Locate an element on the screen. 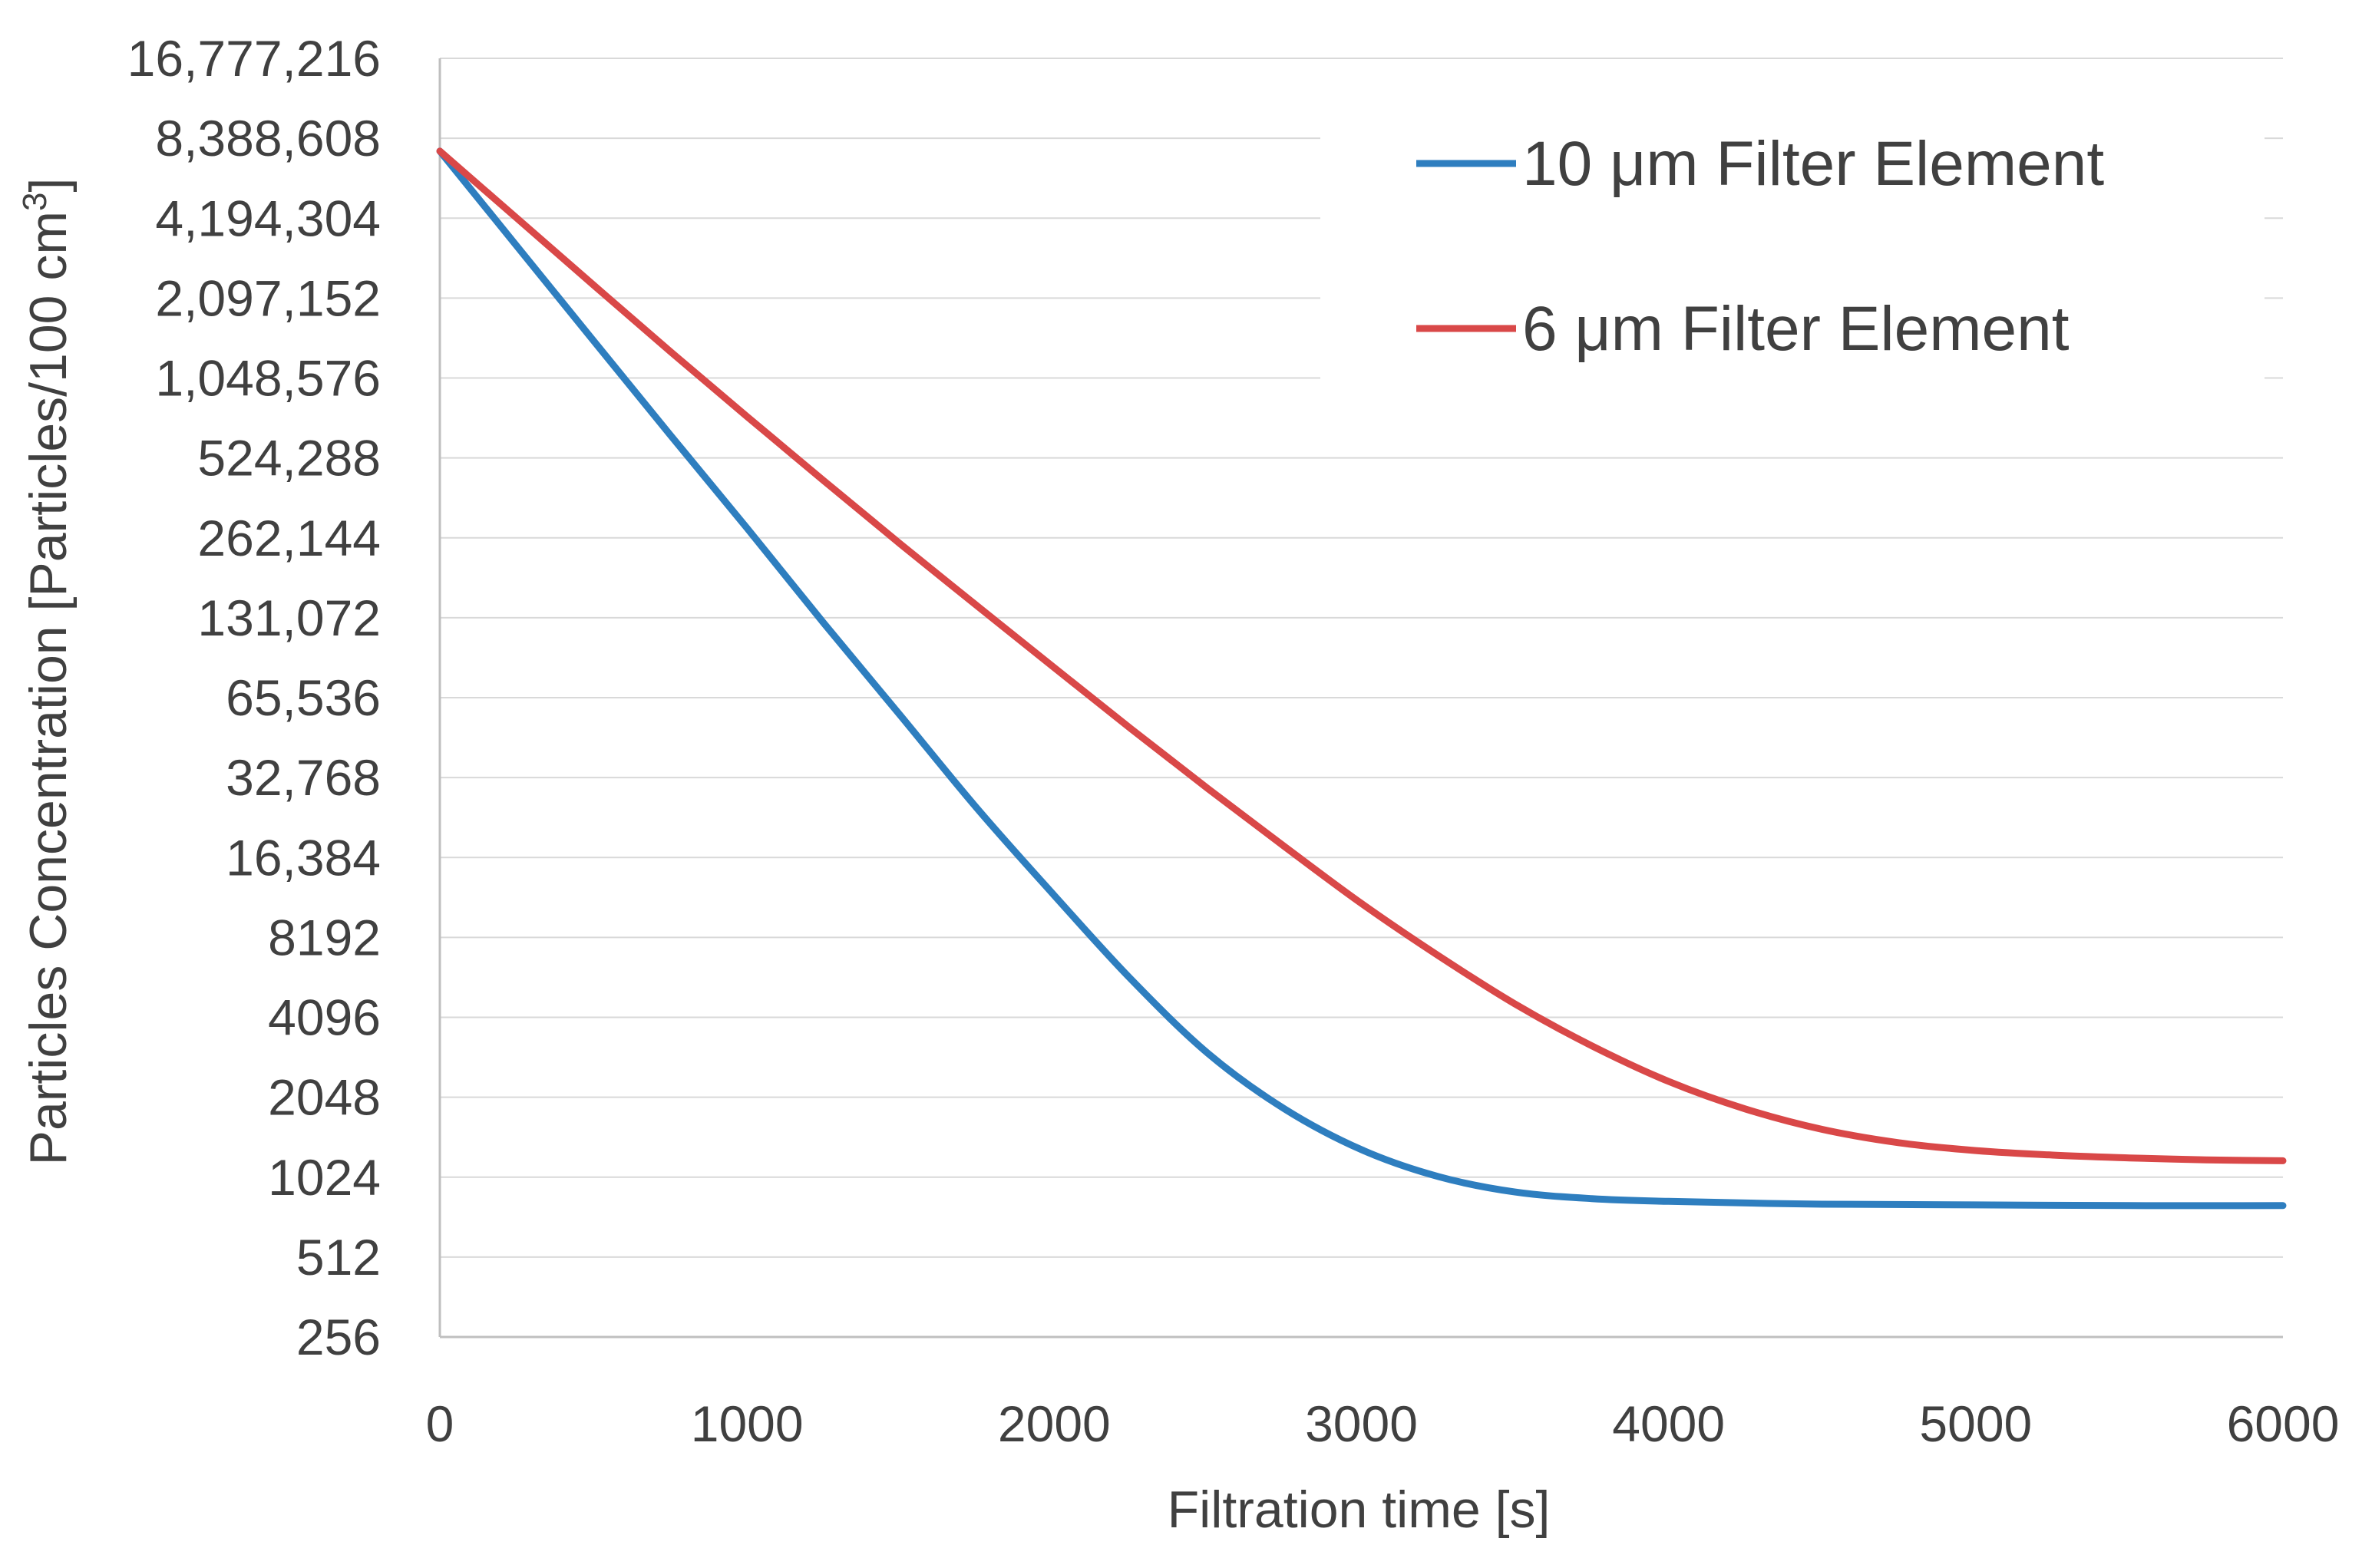  x-axis-title: Filtration time [s] is located at coordinates (1359, 1510).